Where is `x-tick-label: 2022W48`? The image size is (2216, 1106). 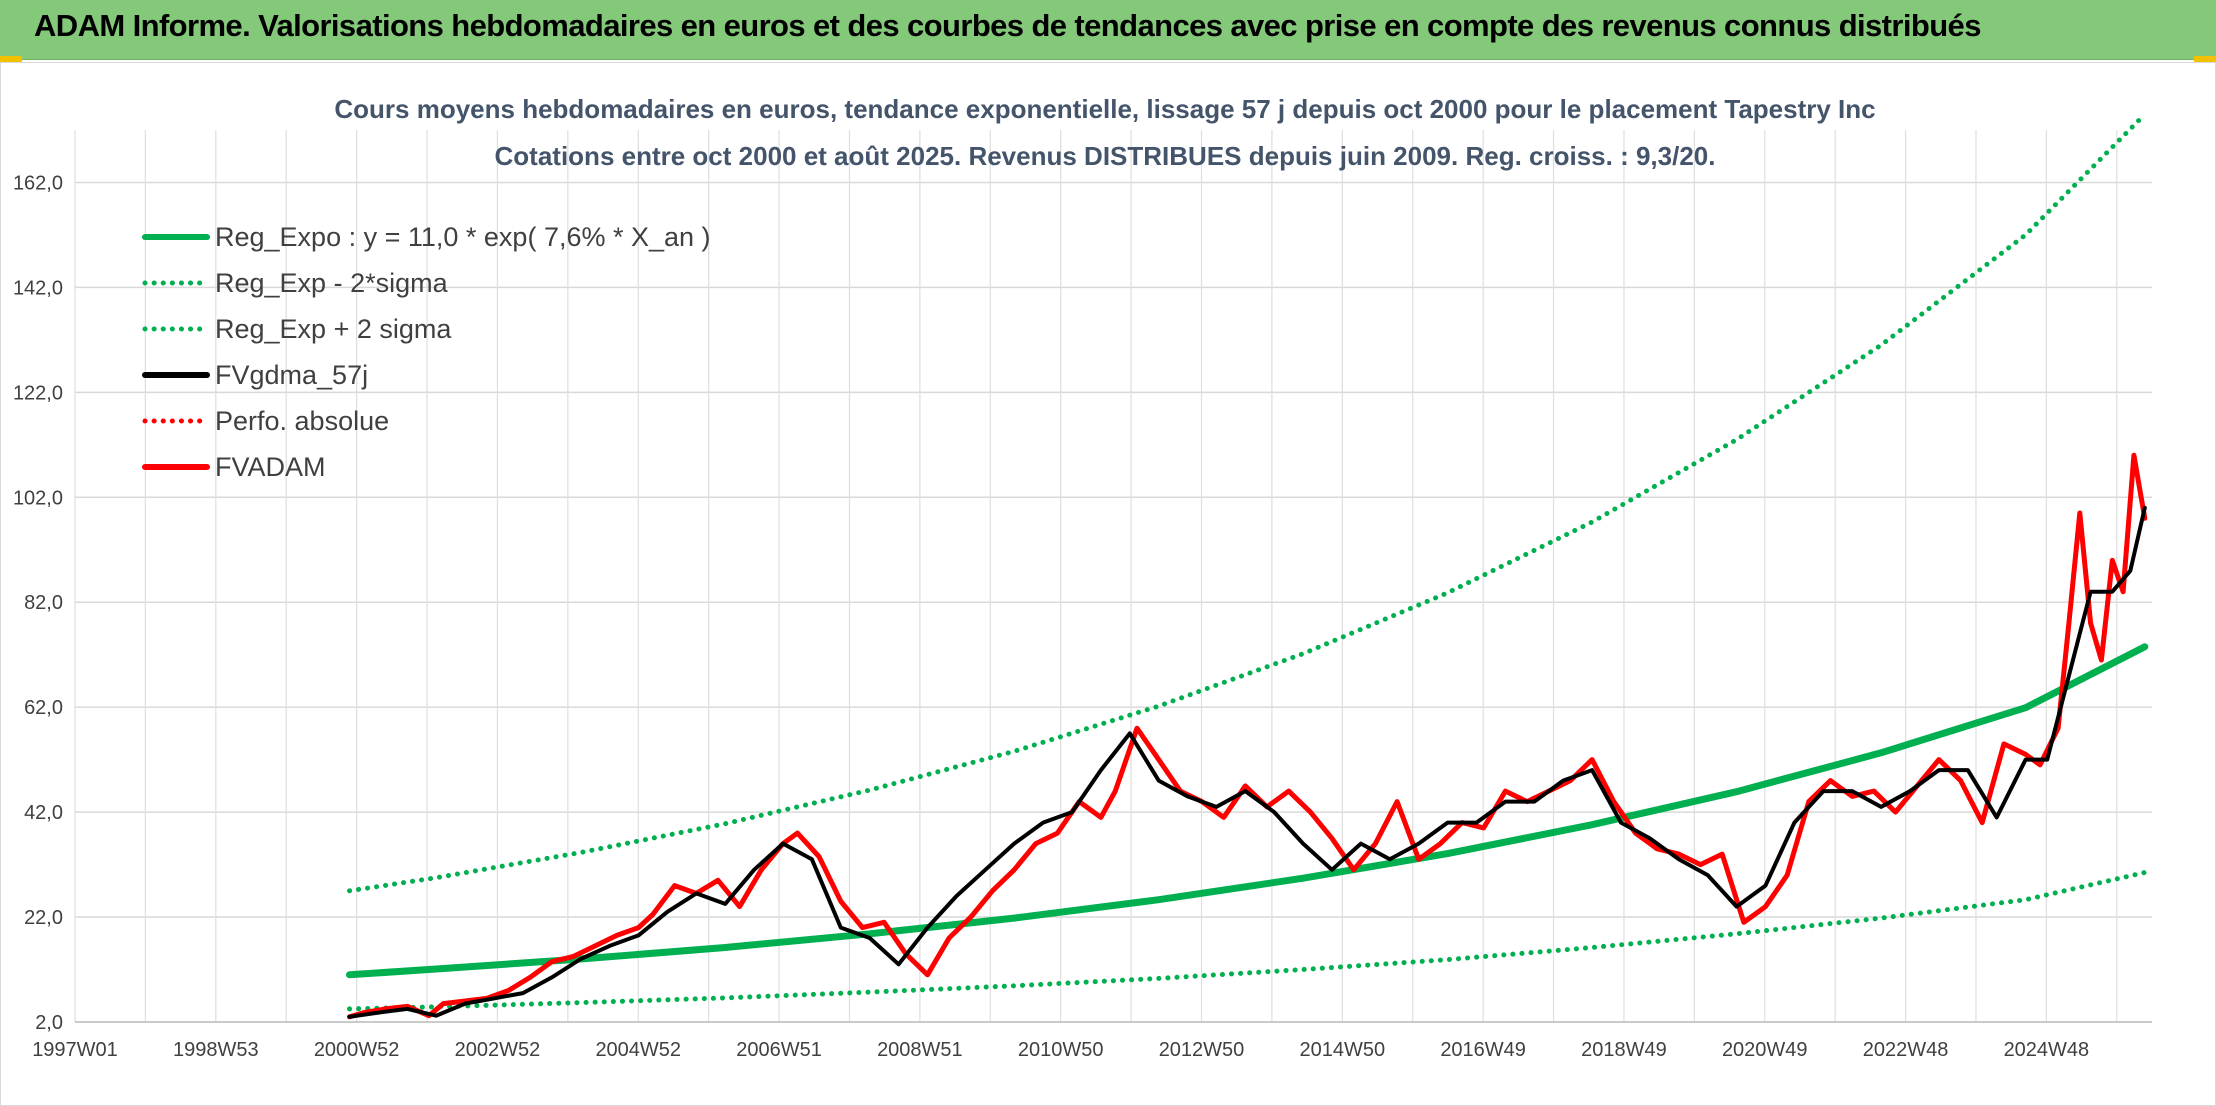
x-tick-label: 2022W48 is located at coordinates (1906, 1050).